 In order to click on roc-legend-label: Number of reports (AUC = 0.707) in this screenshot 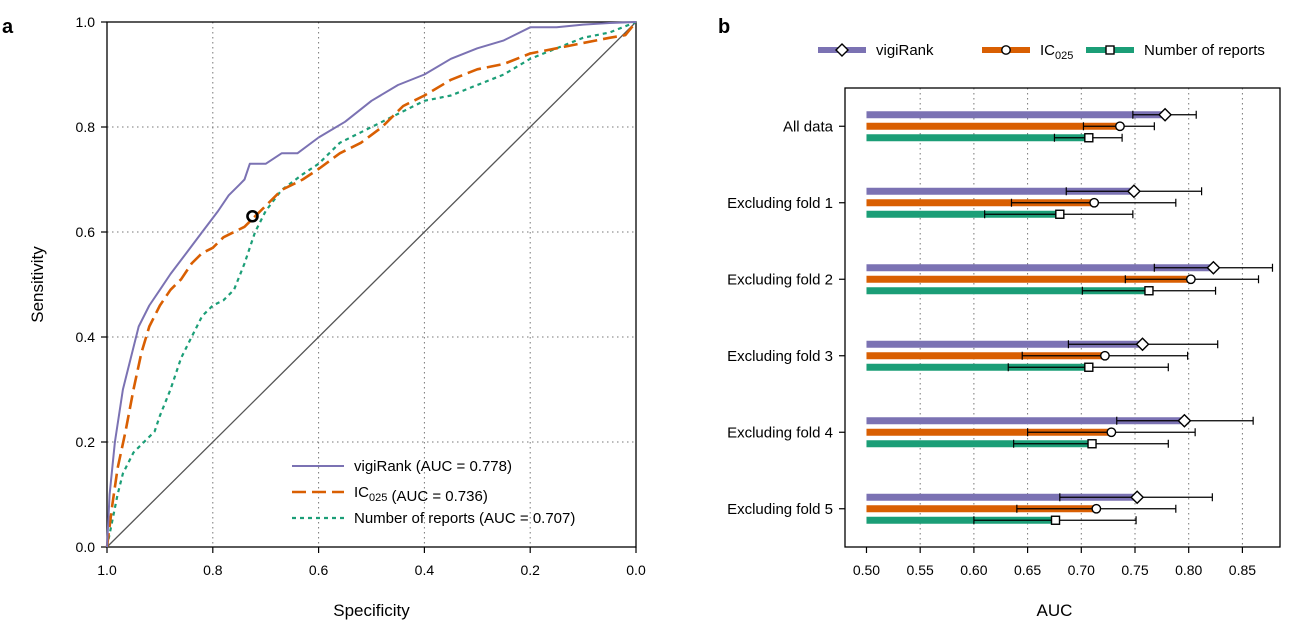, I will do `click(464, 518)`.